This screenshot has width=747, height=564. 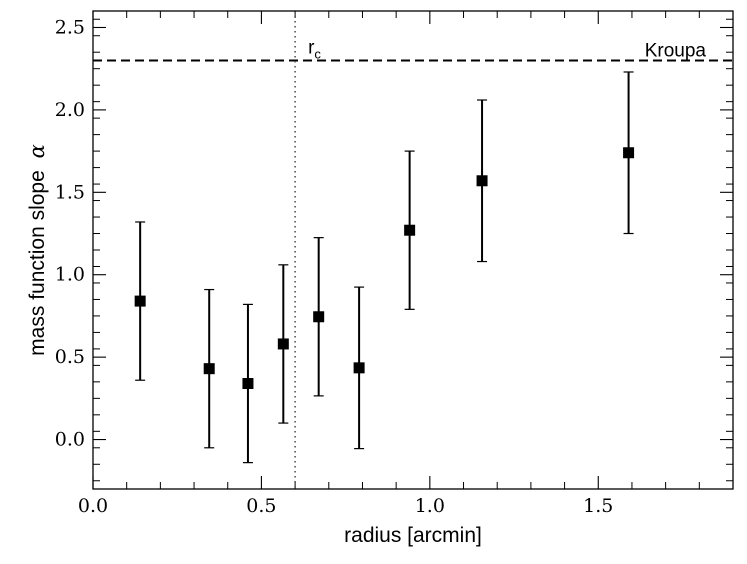 I want to click on y-tick-label: 2.0, so click(x=70, y=110).